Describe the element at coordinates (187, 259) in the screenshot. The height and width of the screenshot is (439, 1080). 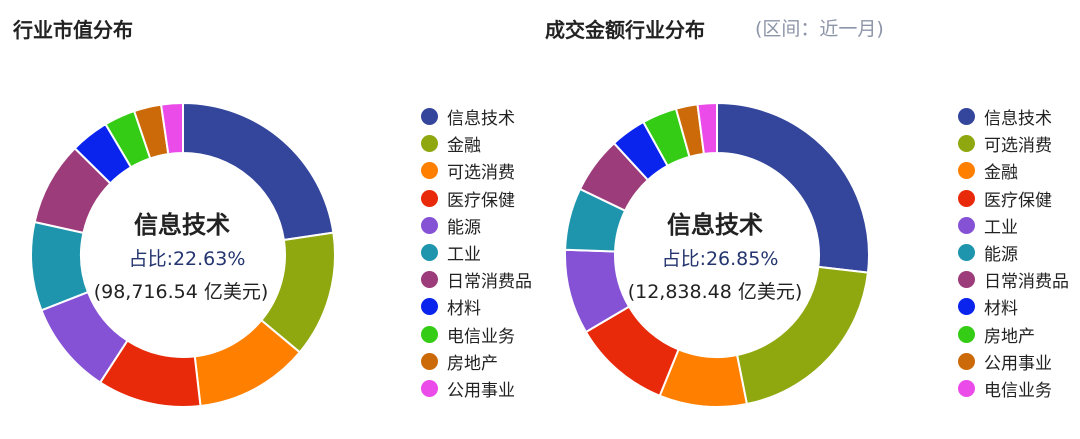
I see `center-share: 占比:22.63%` at that location.